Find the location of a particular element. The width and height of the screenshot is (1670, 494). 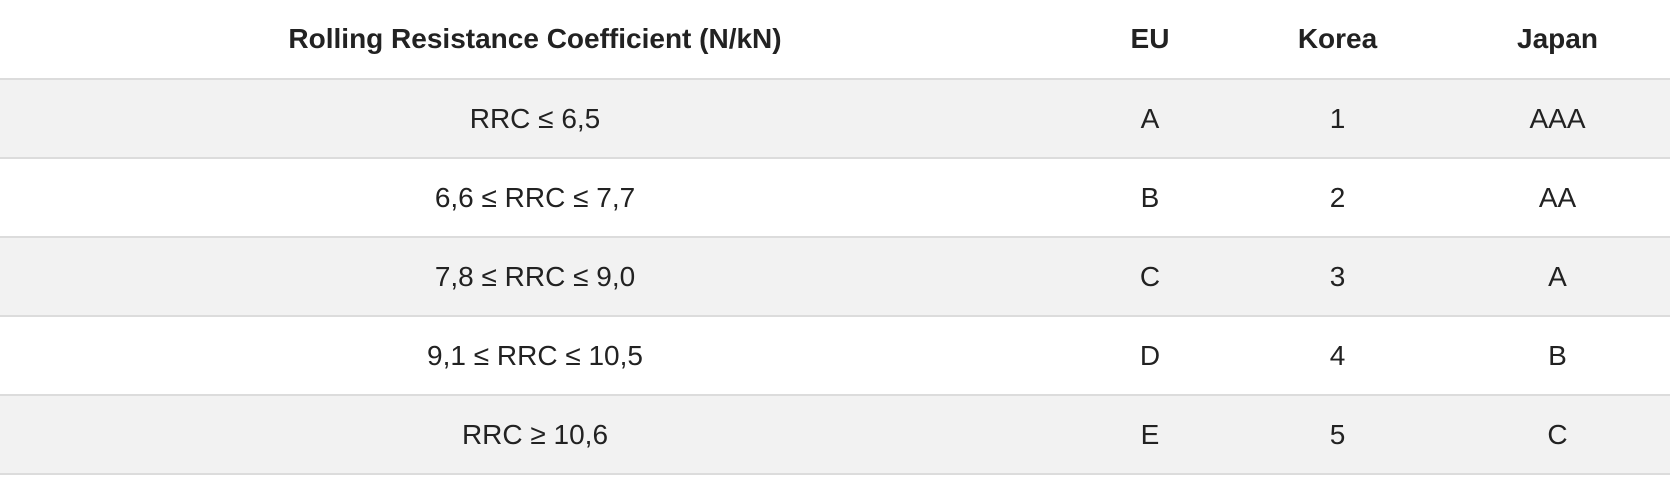

table-cell: RRC ≤ 6,5 is located at coordinates (535, 119).